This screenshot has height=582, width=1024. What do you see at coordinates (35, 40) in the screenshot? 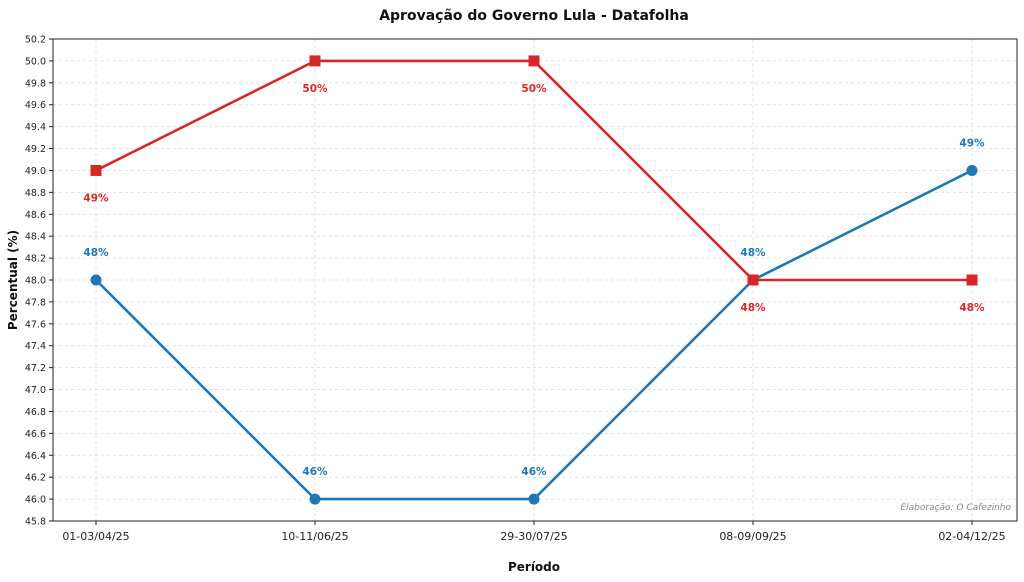
I see `y-tick-label: 50.2` at bounding box center [35, 40].